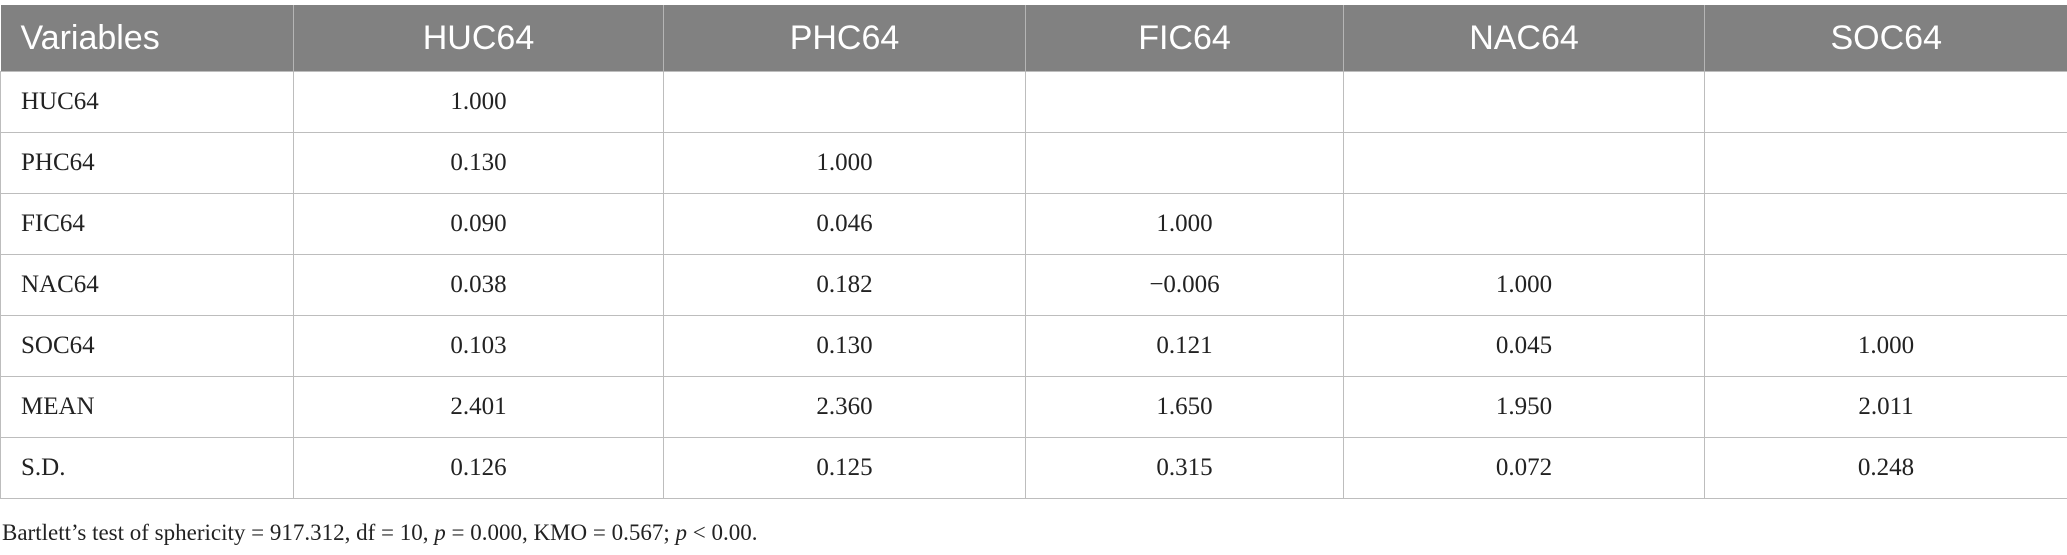 The image size is (2067, 555). What do you see at coordinates (147, 468) in the screenshot?
I see `row-label: S.D.` at bounding box center [147, 468].